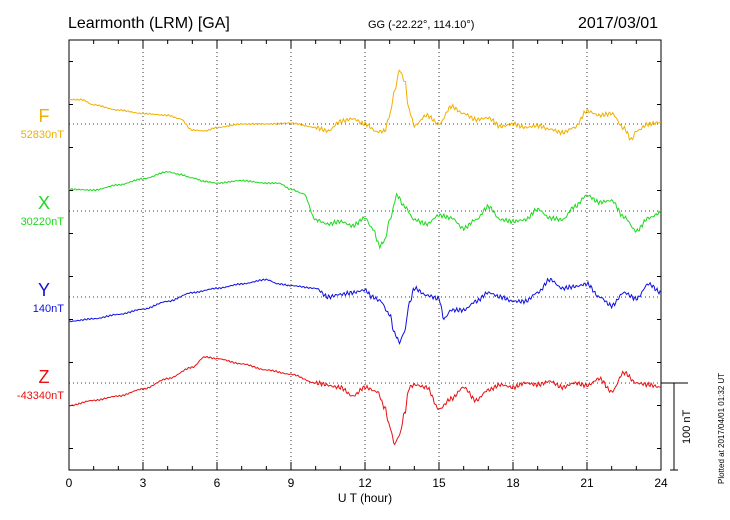  Describe the element at coordinates (618, 23) in the screenshot. I see `date-label: 2017/03/01` at that location.